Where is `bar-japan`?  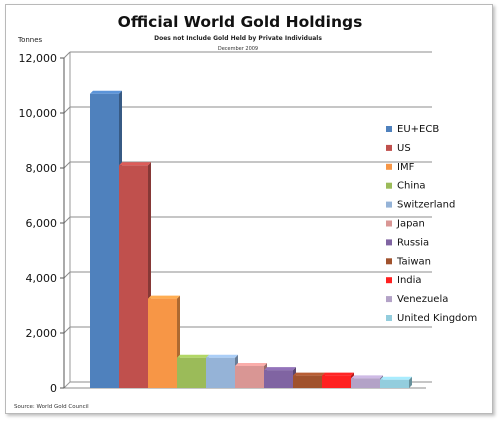
bar-japan is located at coordinates (251, 375).